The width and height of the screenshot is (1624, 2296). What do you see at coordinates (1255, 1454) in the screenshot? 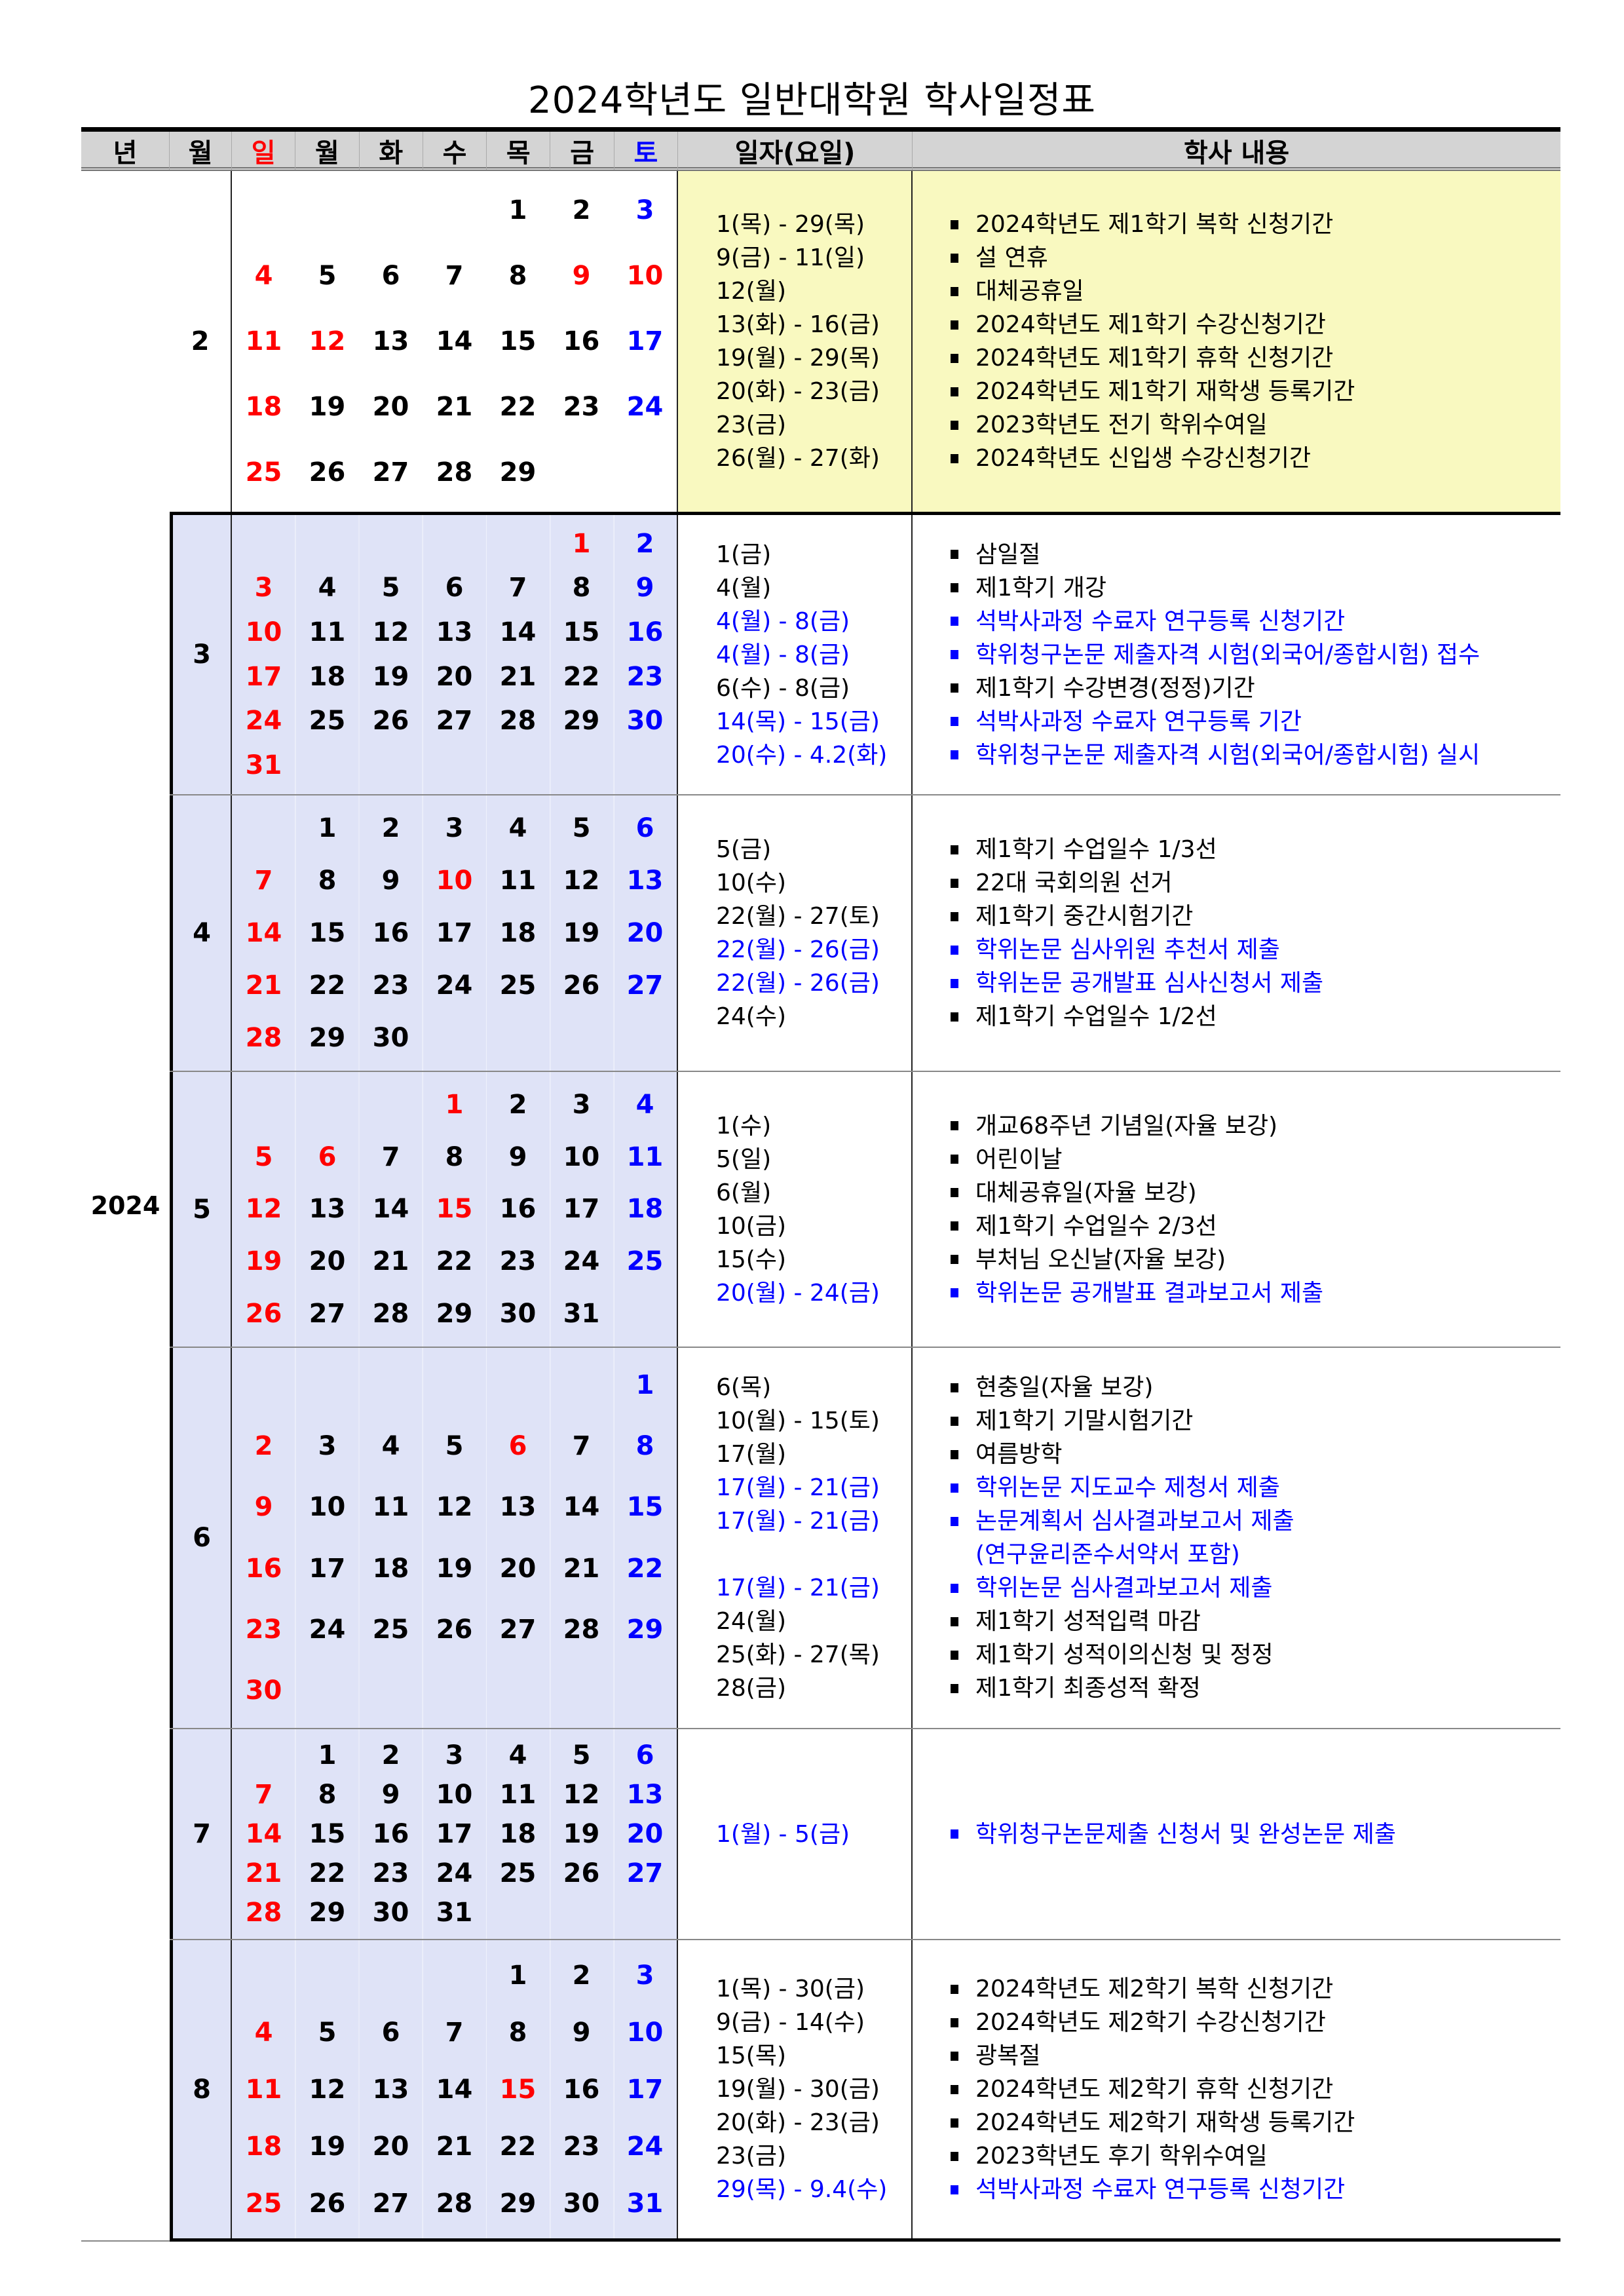
I see `event-item: 여름방학` at bounding box center [1255, 1454].